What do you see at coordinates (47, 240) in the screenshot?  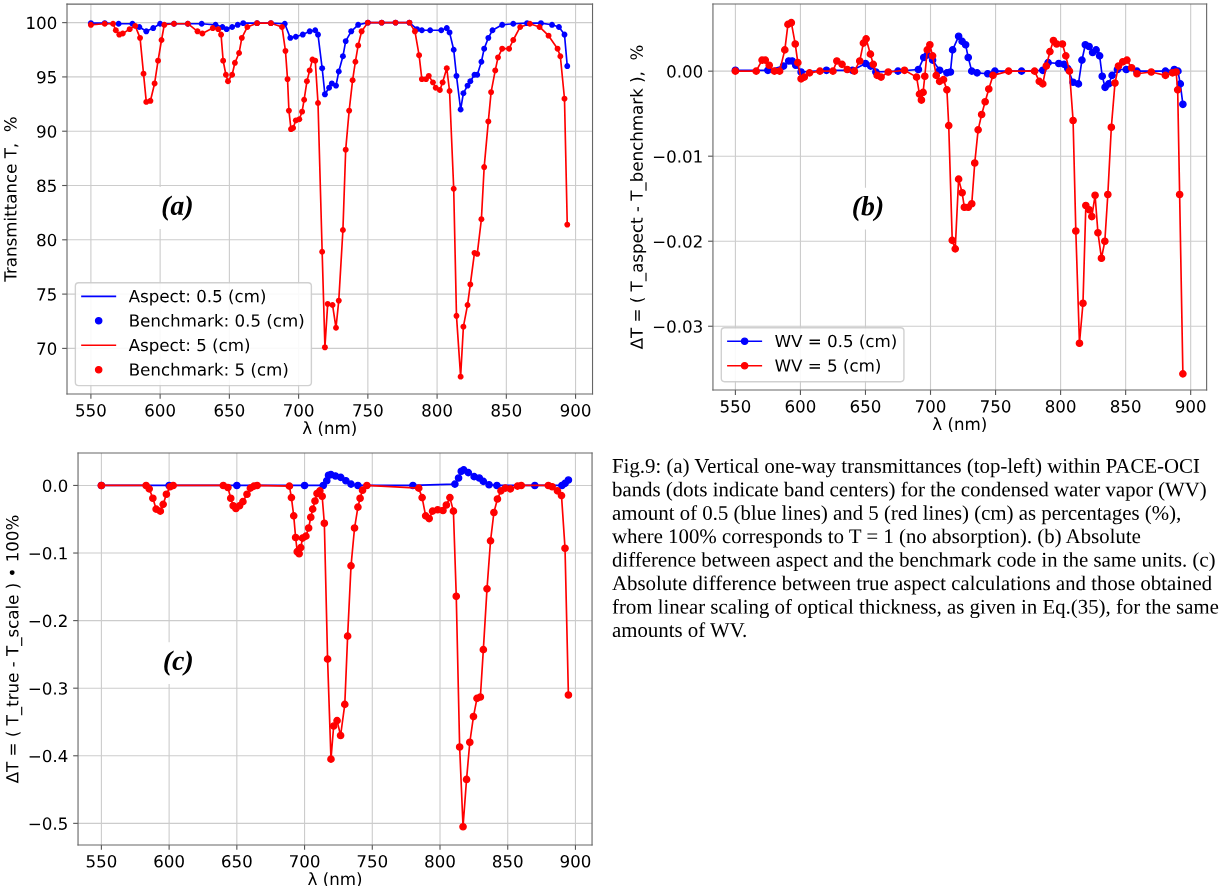 I see `y-tick-label: 80` at bounding box center [47, 240].